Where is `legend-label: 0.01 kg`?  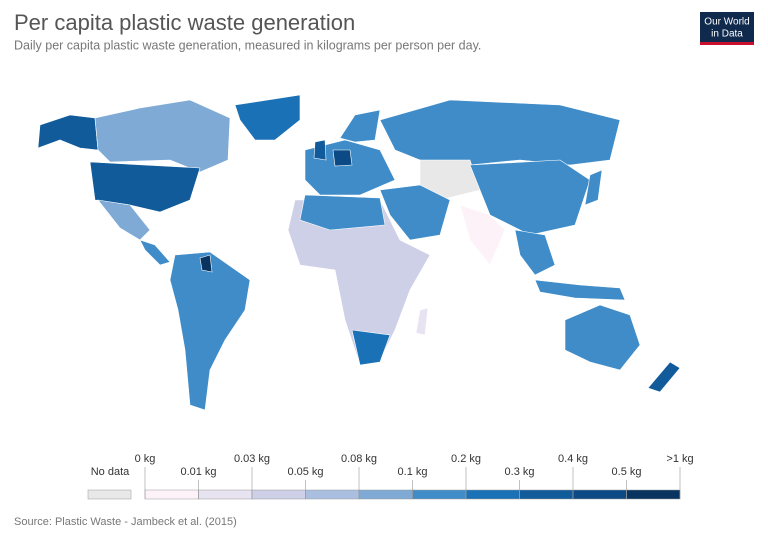 legend-label: 0.01 kg is located at coordinates (198, 472).